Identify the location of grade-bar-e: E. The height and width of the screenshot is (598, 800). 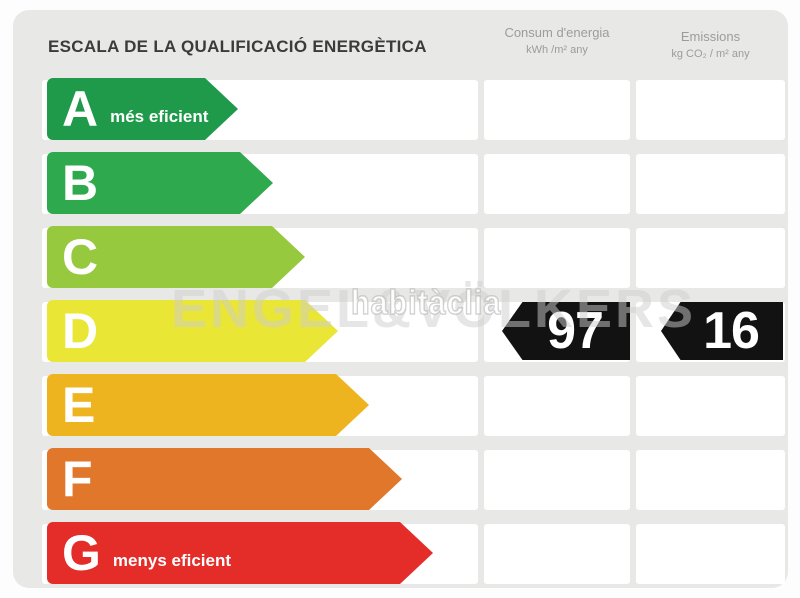
(208, 405).